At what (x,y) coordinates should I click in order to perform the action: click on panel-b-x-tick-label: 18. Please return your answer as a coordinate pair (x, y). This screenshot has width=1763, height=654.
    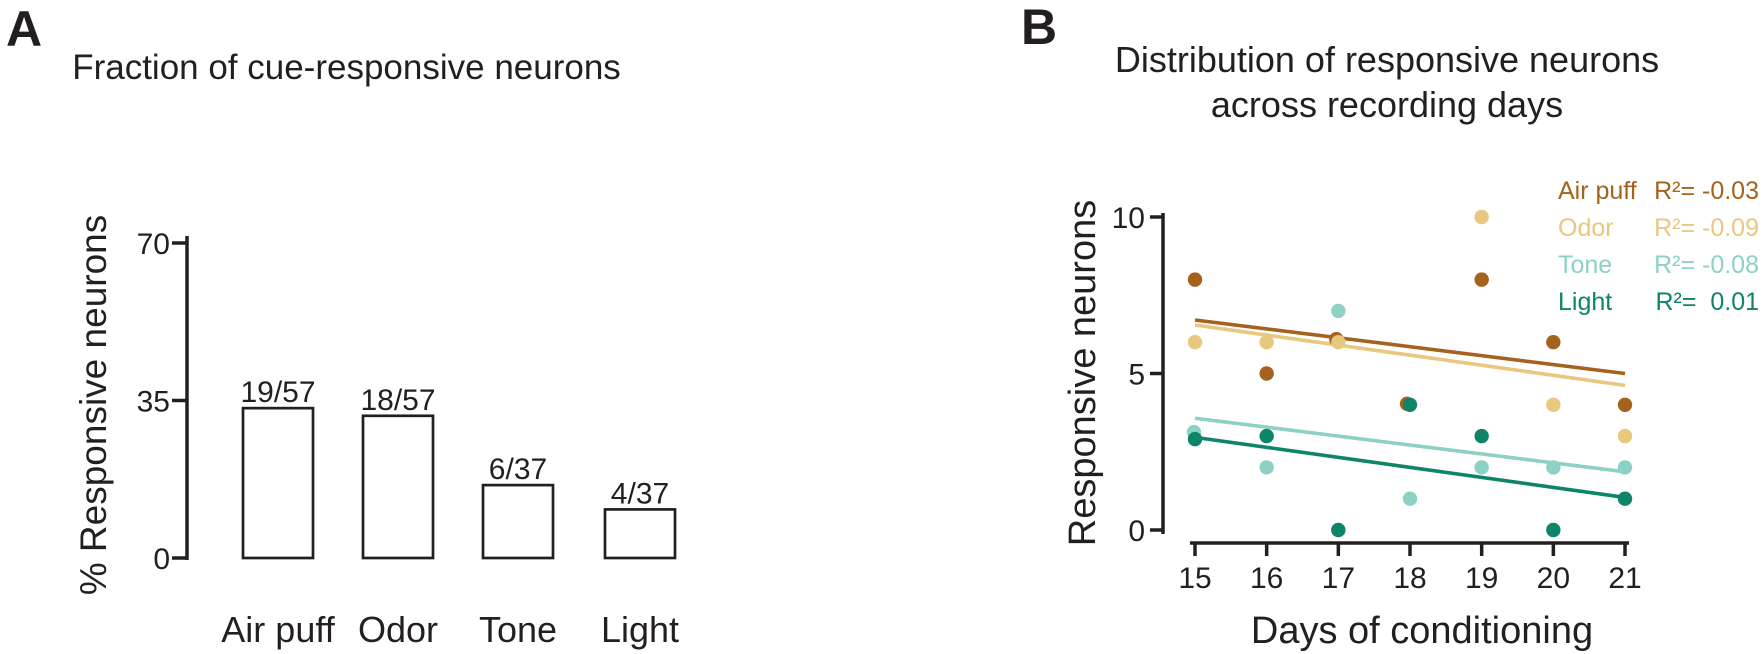
    Looking at the image, I should click on (1409, 578).